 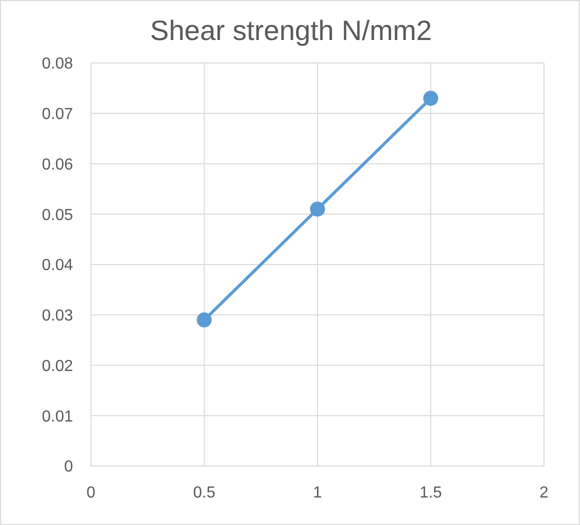 What do you see at coordinates (91, 493) in the screenshot?
I see `x-tick-label: 0` at bounding box center [91, 493].